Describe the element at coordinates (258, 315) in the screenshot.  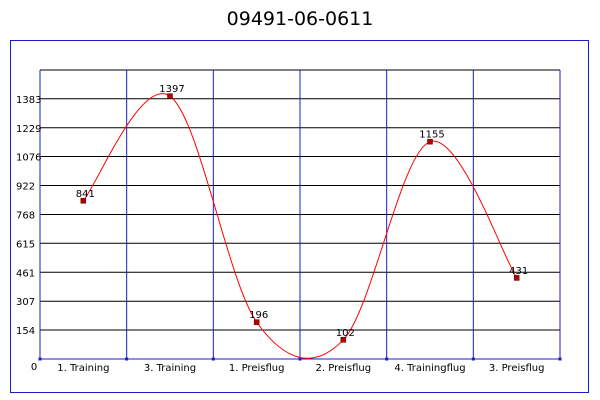
I see `data-label: 196` at that location.